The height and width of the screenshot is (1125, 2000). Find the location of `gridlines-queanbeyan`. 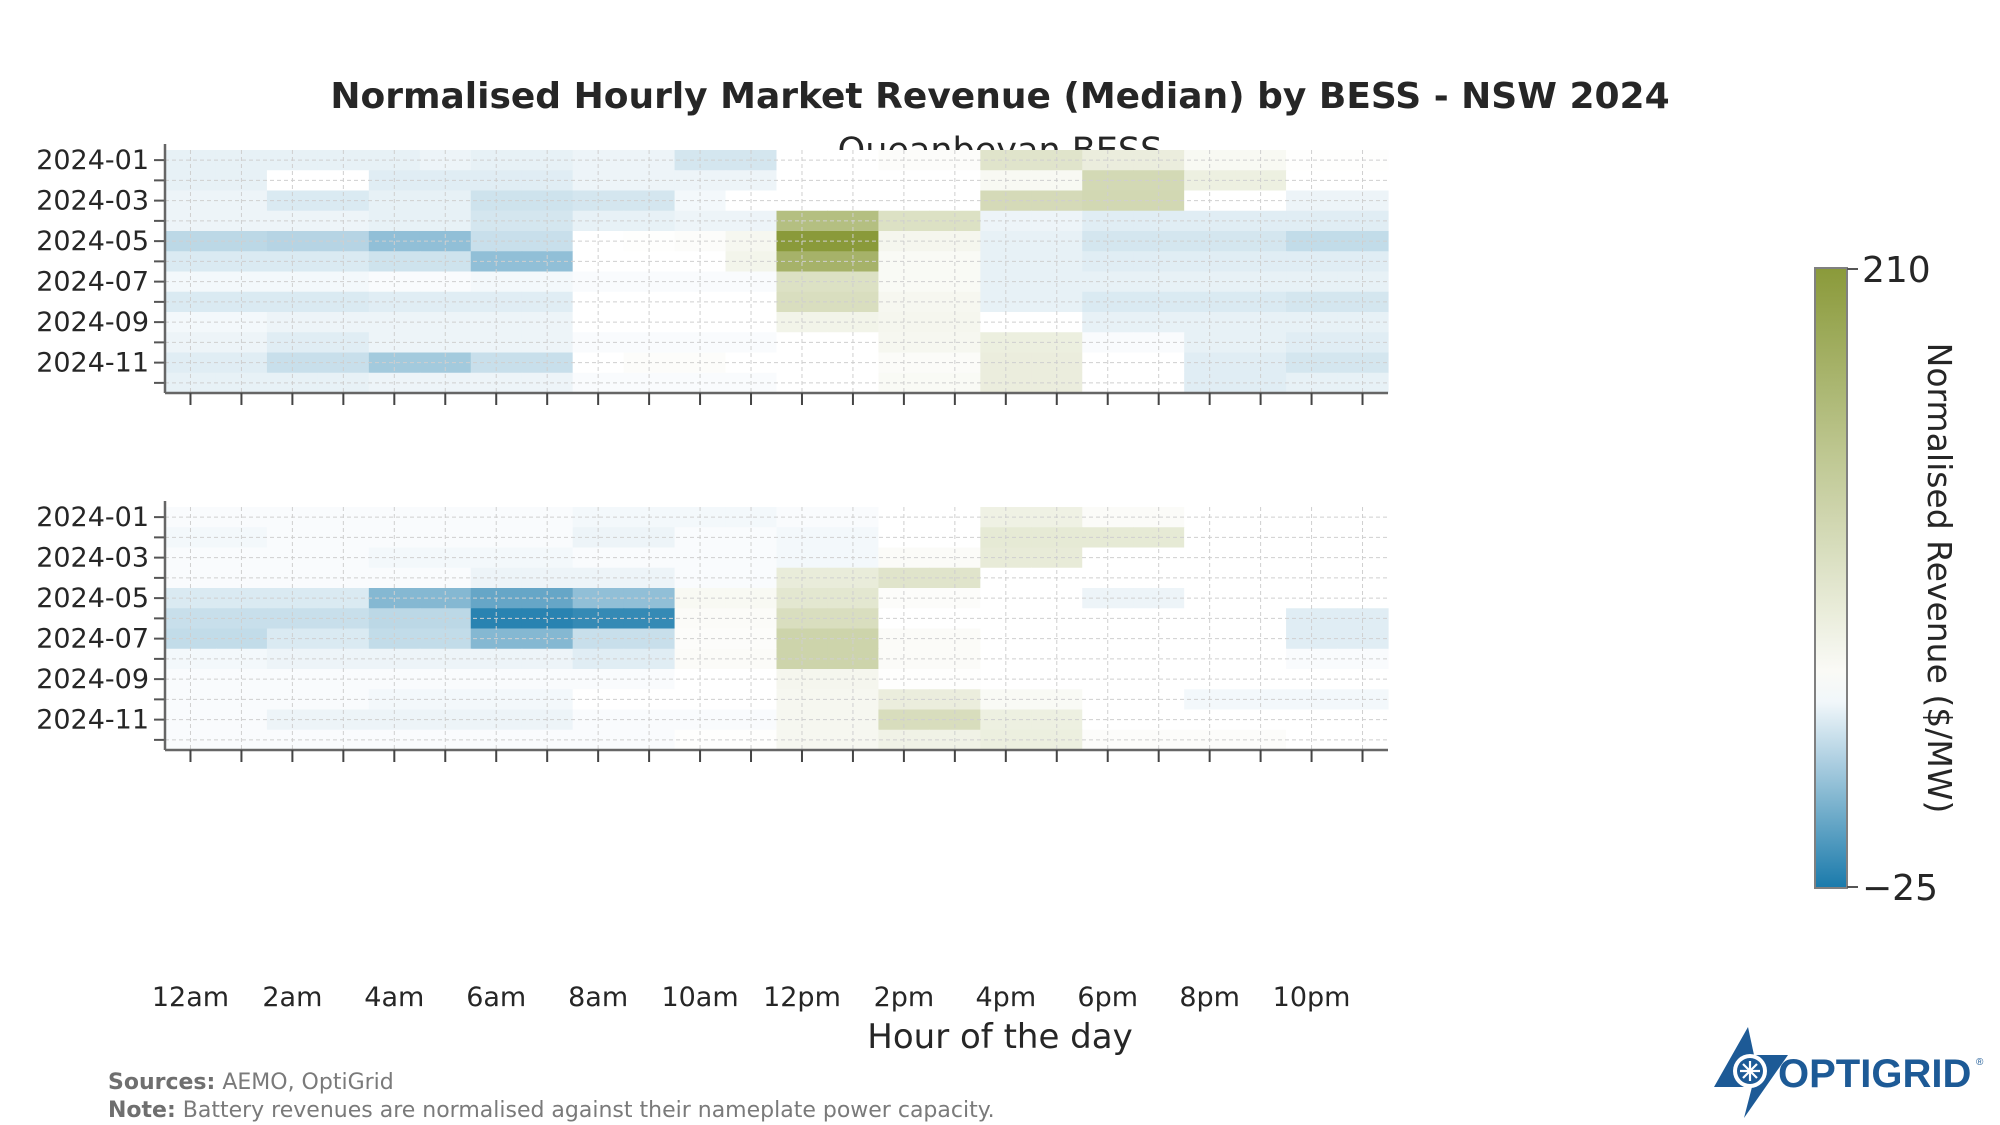

gridlines-queanbeyan is located at coordinates (776, 271).